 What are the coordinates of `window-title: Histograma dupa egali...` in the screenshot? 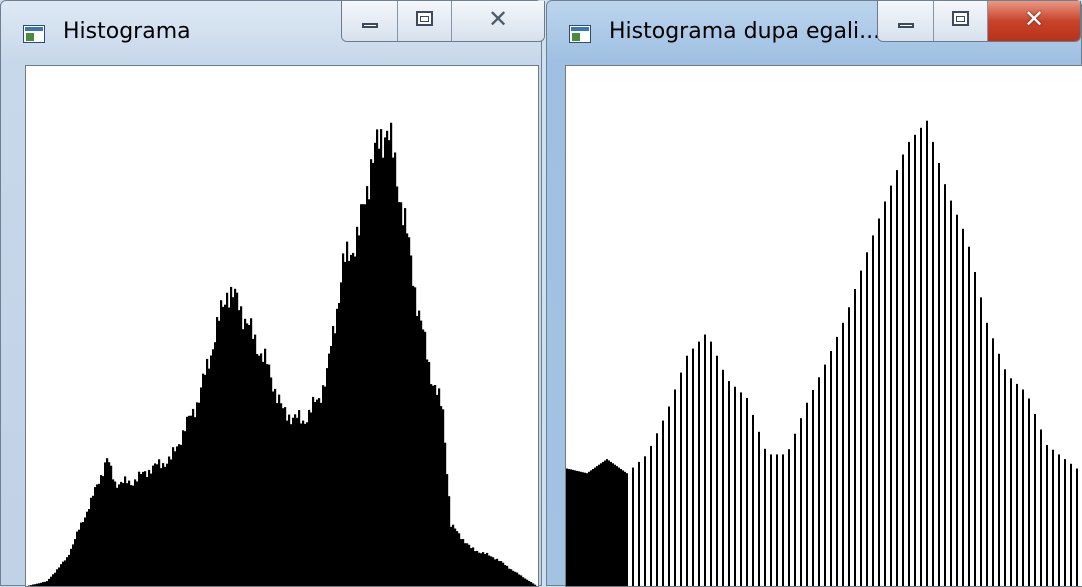 It's located at (745, 31).